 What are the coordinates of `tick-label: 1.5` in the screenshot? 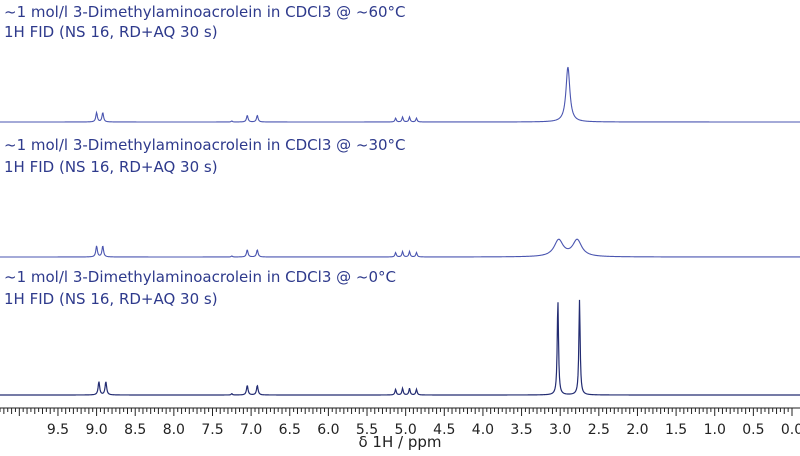 It's located at (676, 430).